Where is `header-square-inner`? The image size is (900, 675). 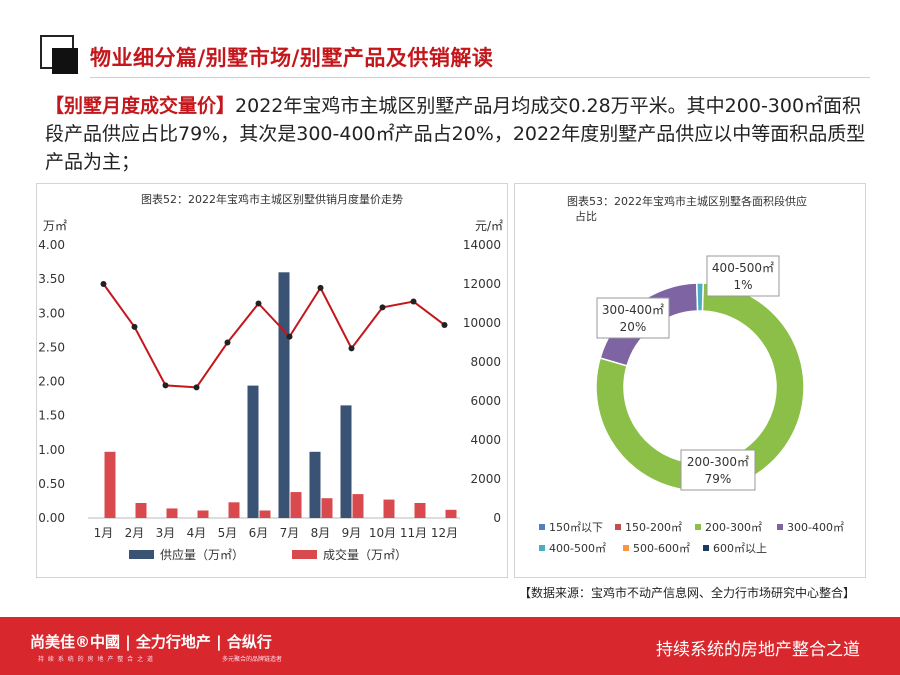 header-square-inner is located at coordinates (65, 61).